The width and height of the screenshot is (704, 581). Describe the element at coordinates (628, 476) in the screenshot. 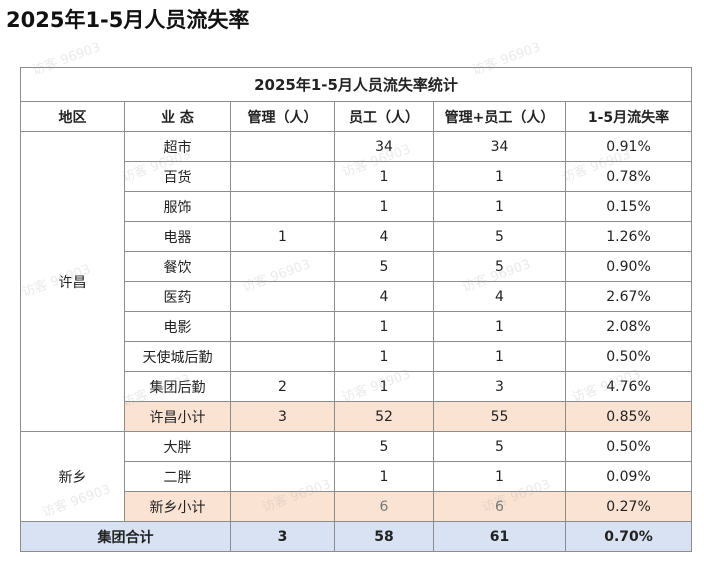

I see `rate-cell: 0.09%` at that location.